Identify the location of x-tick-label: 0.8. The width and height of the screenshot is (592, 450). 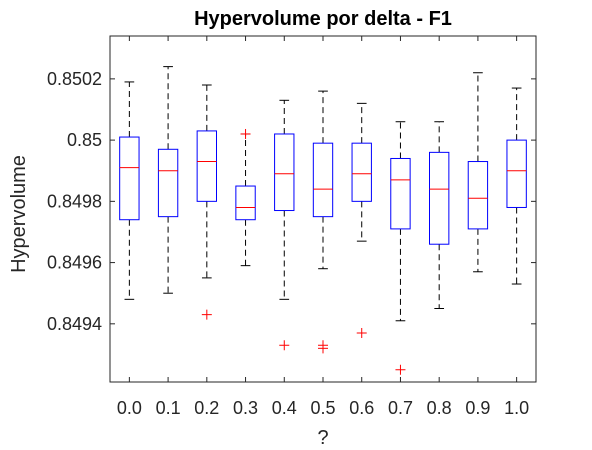
(439, 408).